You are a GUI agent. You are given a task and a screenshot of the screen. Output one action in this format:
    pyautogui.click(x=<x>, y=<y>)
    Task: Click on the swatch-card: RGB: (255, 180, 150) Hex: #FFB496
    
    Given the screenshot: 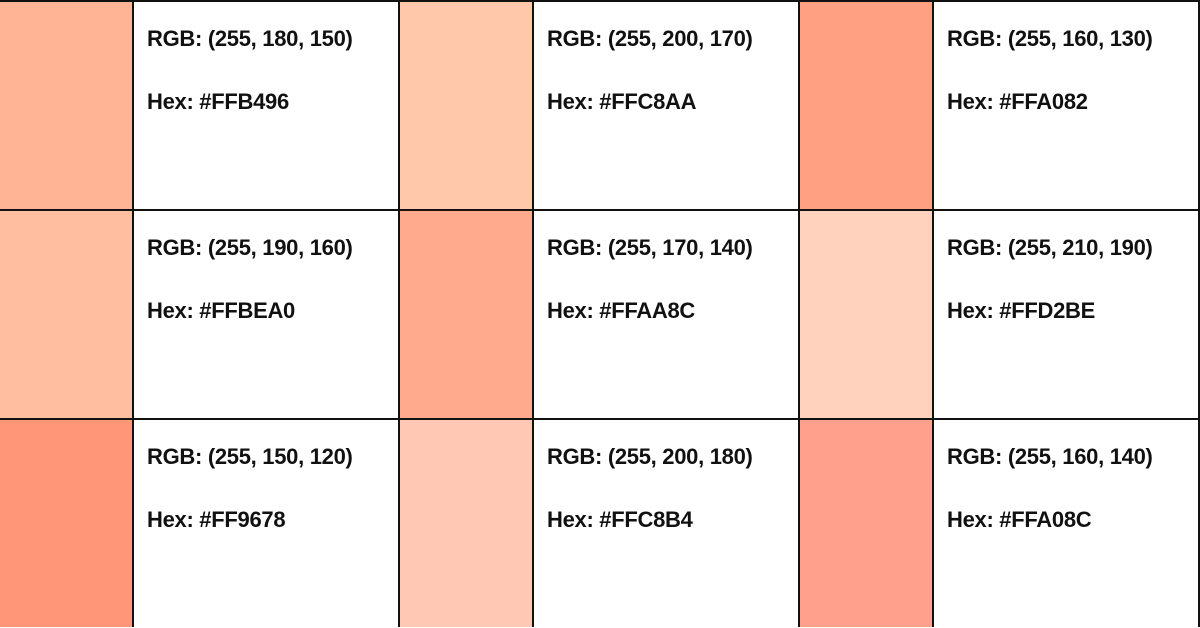 What is the action you would take?
    pyautogui.click(x=200, y=104)
    